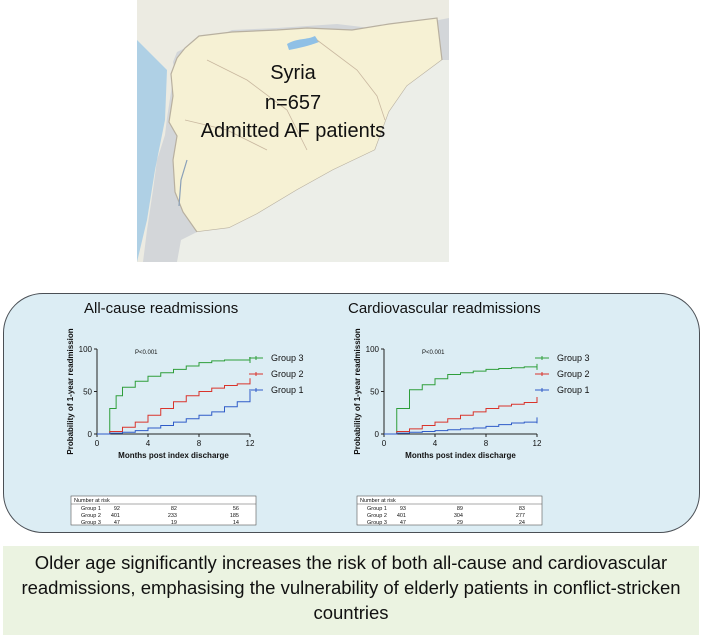 The width and height of the screenshot is (702, 638). I want to click on risk-cell: 19, so click(174, 523).